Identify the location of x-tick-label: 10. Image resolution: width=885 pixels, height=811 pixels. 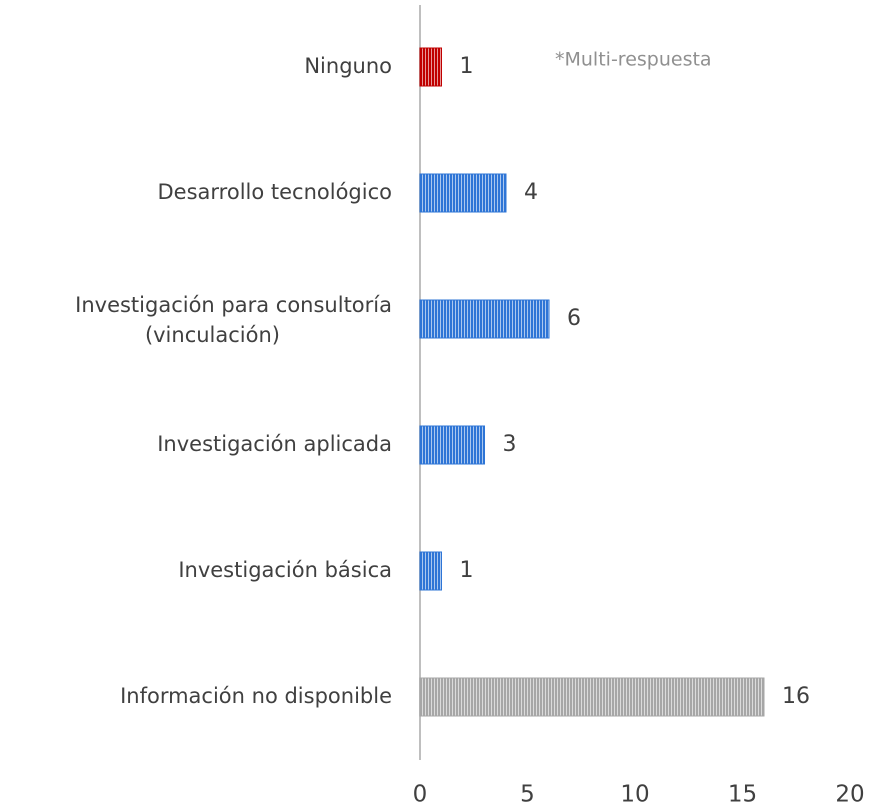
(634, 795).